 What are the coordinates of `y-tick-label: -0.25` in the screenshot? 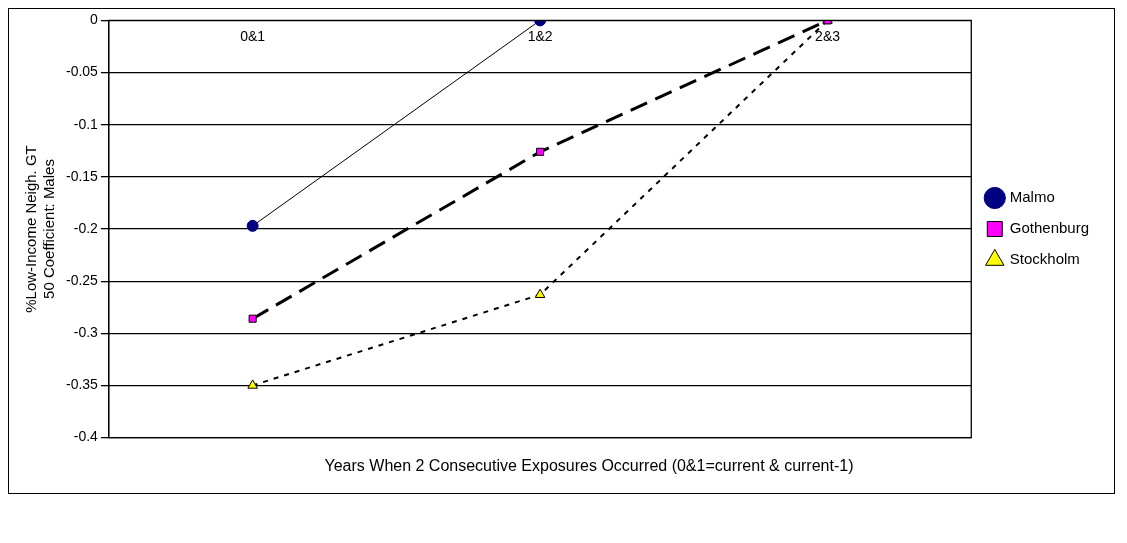 It's located at (82, 280).